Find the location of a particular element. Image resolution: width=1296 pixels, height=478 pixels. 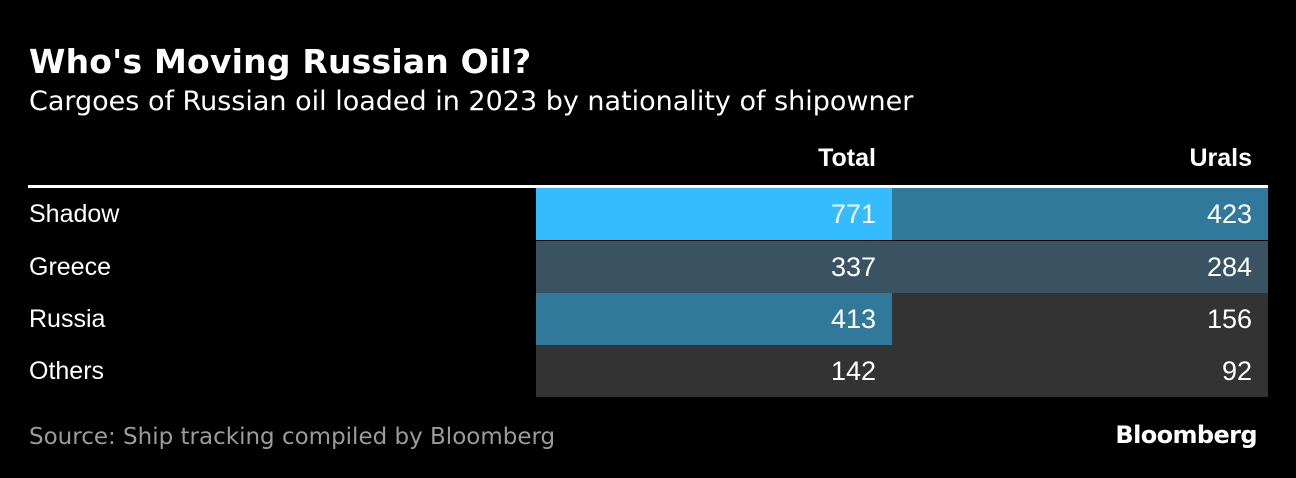

table-row-shadow: Shadow 771 423 is located at coordinates (648, 214).